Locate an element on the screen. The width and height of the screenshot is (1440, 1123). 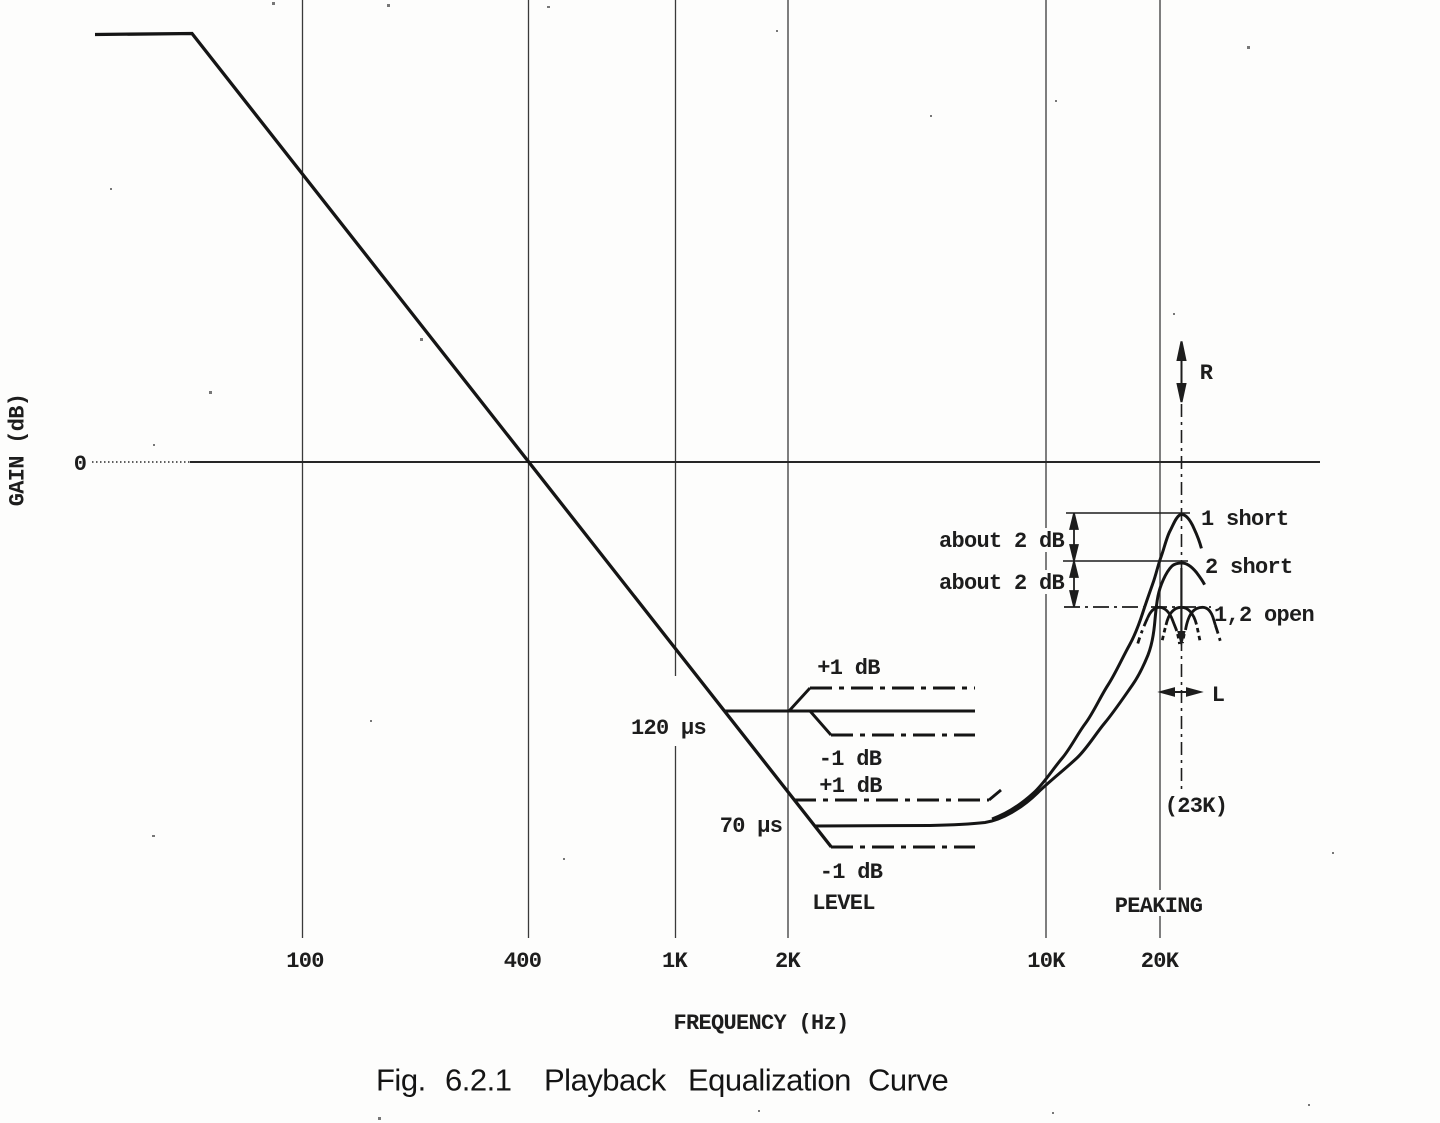
svg-text: 2 short is located at coordinates (1249, 567).